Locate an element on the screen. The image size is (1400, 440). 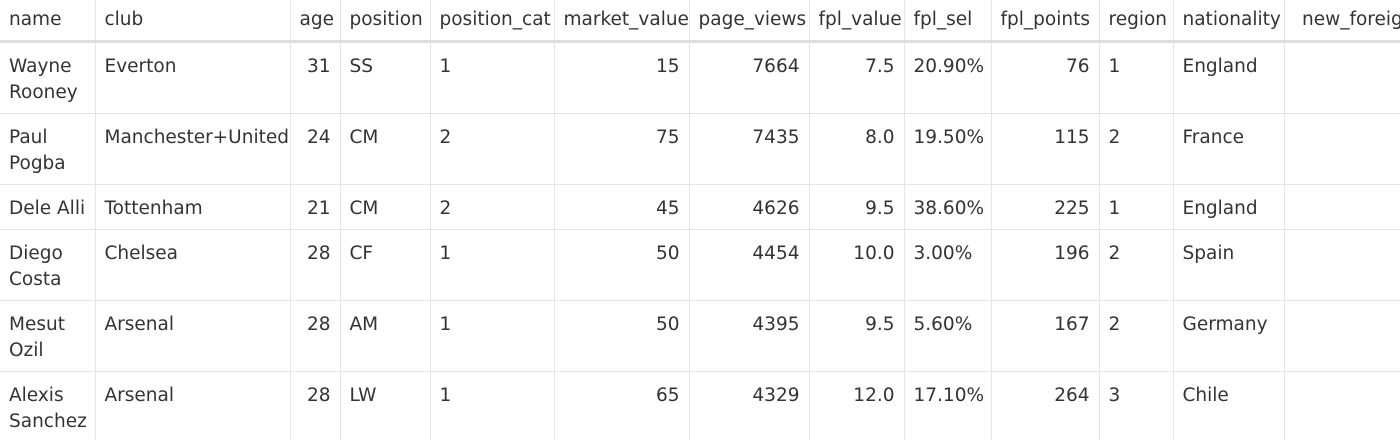
cell-position: LW is located at coordinates (385, 405).